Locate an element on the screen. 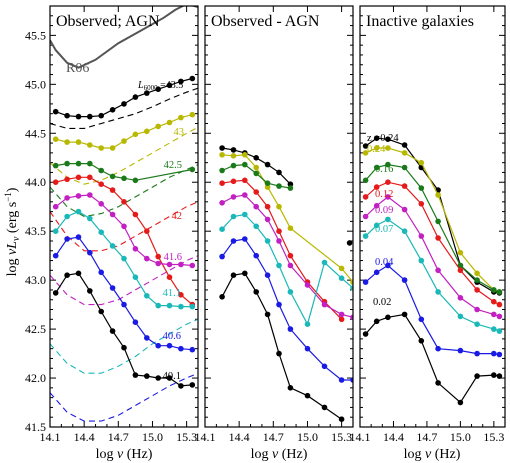 The height and width of the screenshot is (463, 510). y-tick-label: 43.5 is located at coordinates (35, 231).